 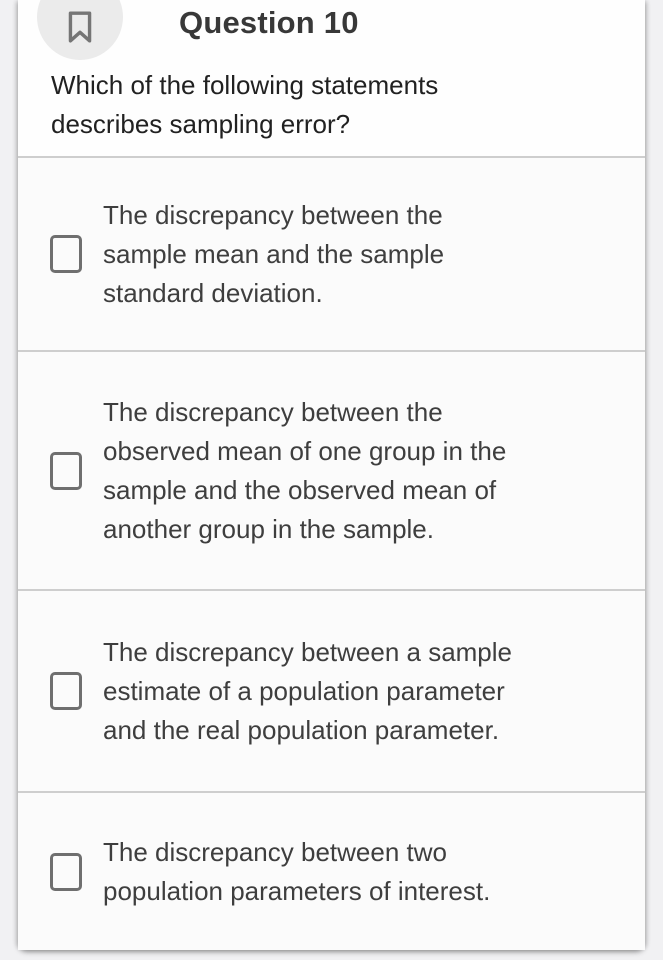 I want to click on question-title: Question 10, so click(x=269, y=22).